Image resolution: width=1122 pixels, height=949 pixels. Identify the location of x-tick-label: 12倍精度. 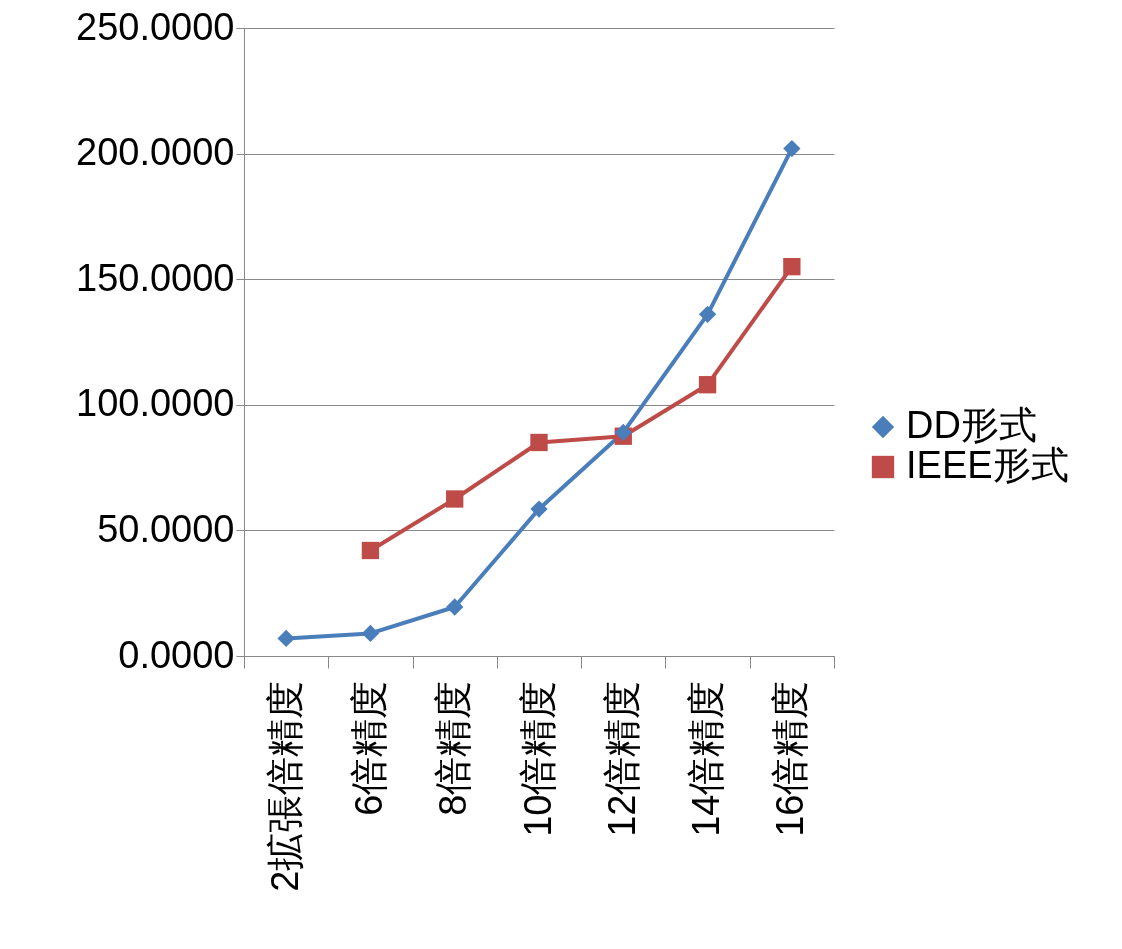
(621, 758).